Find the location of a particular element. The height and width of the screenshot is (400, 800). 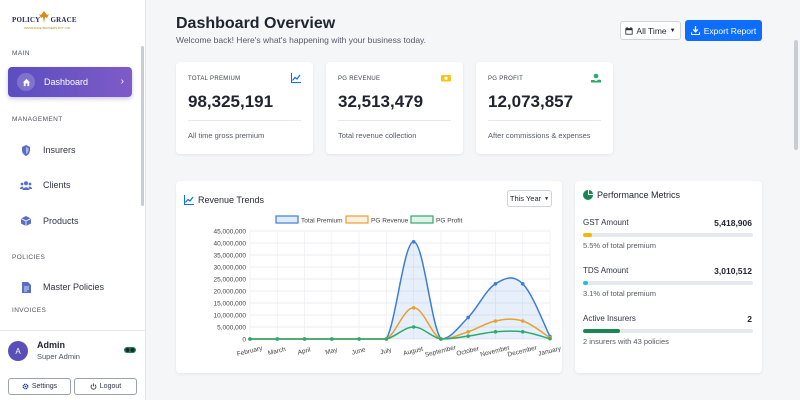

money-icon is located at coordinates (446, 78).